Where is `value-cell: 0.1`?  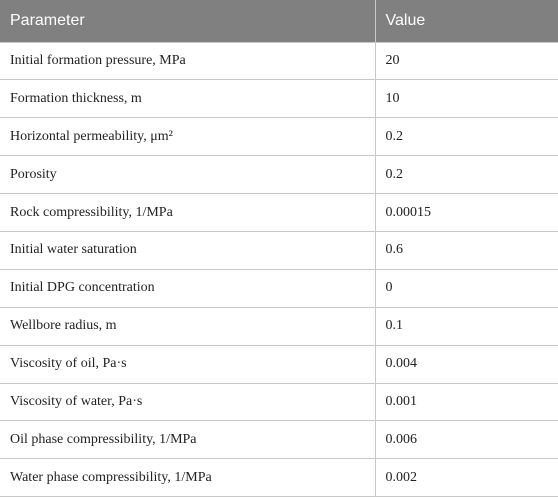 value-cell: 0.1 is located at coordinates (466, 326).